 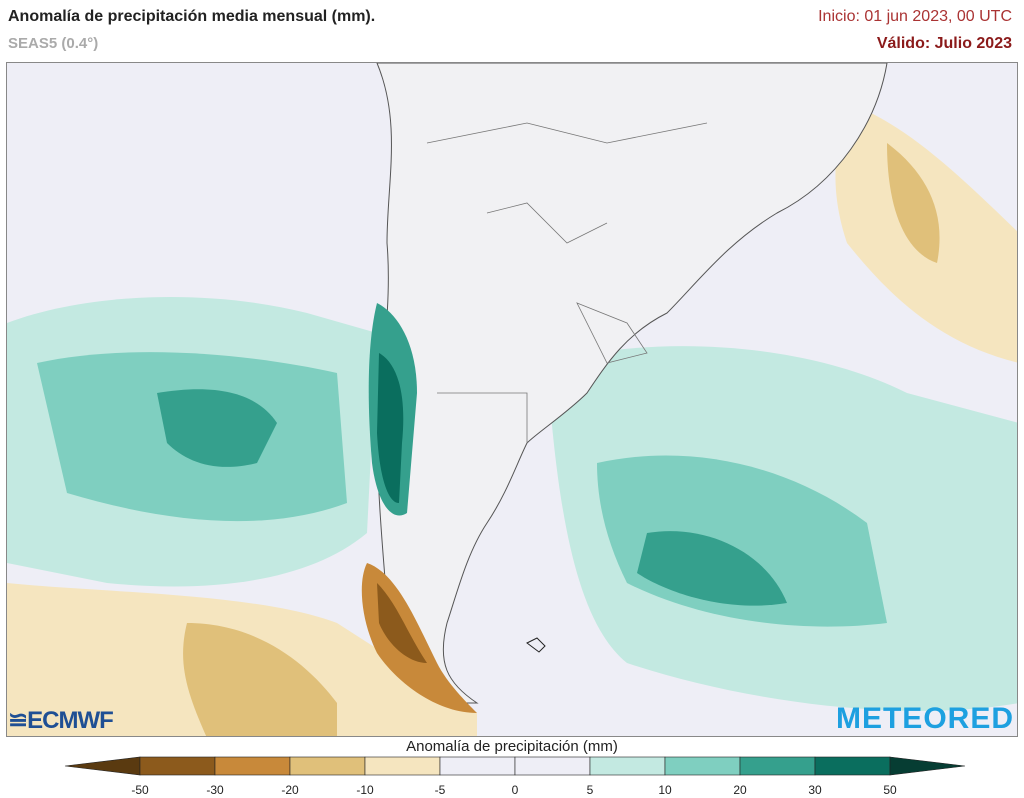 What do you see at coordinates (536, 645) in the screenshot?
I see `falkland-islands` at bounding box center [536, 645].